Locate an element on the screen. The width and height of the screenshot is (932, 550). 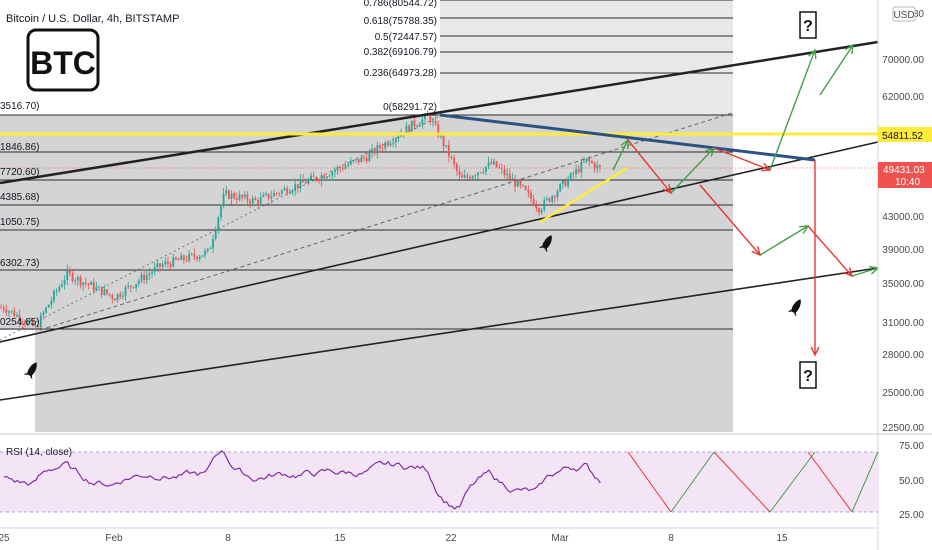
projection-arrowhead is located at coordinates (812, 54).